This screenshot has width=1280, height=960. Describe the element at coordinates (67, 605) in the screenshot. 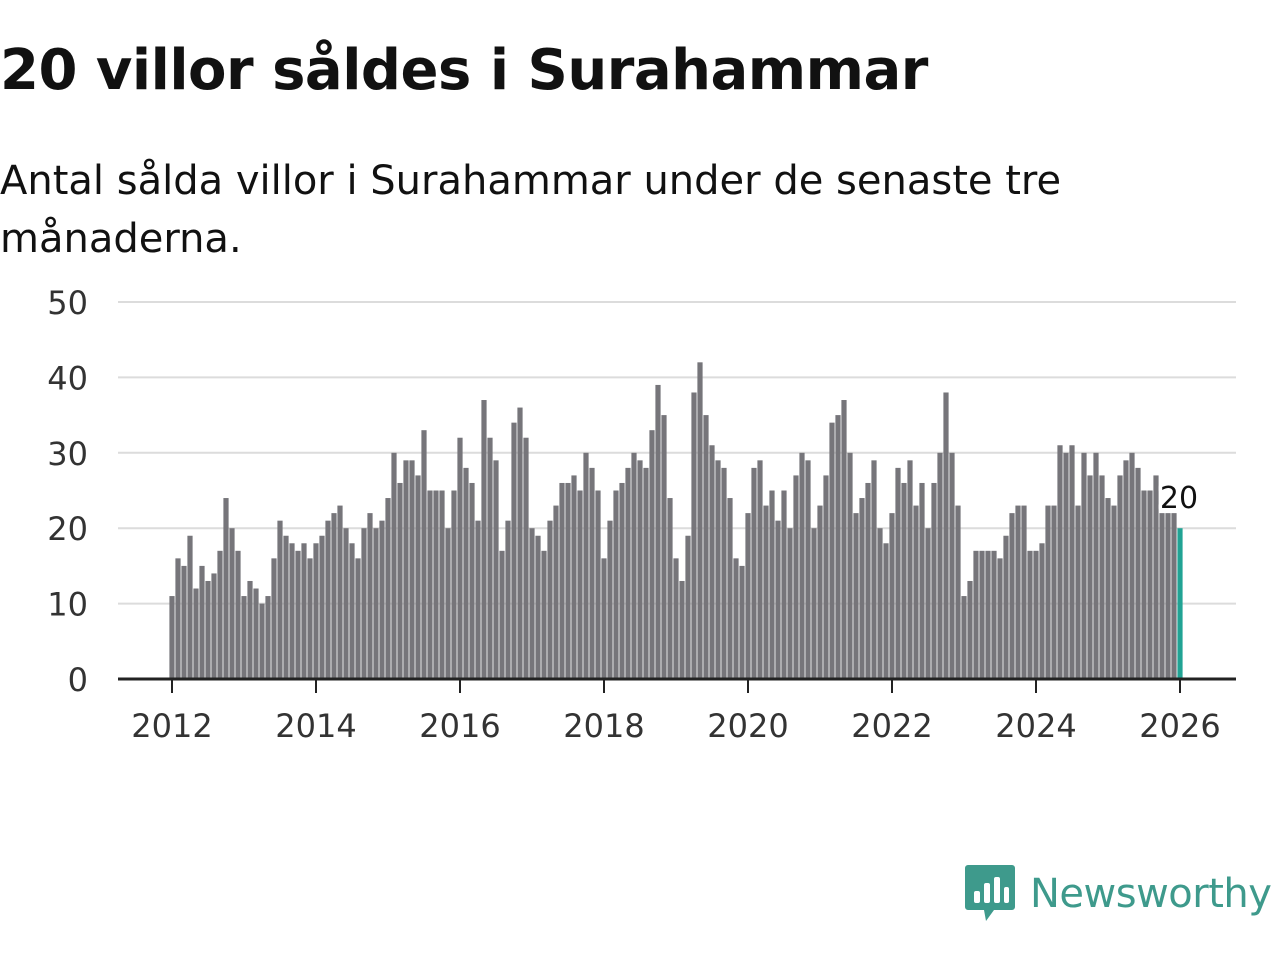

I see `y-tick-label: 10` at that location.